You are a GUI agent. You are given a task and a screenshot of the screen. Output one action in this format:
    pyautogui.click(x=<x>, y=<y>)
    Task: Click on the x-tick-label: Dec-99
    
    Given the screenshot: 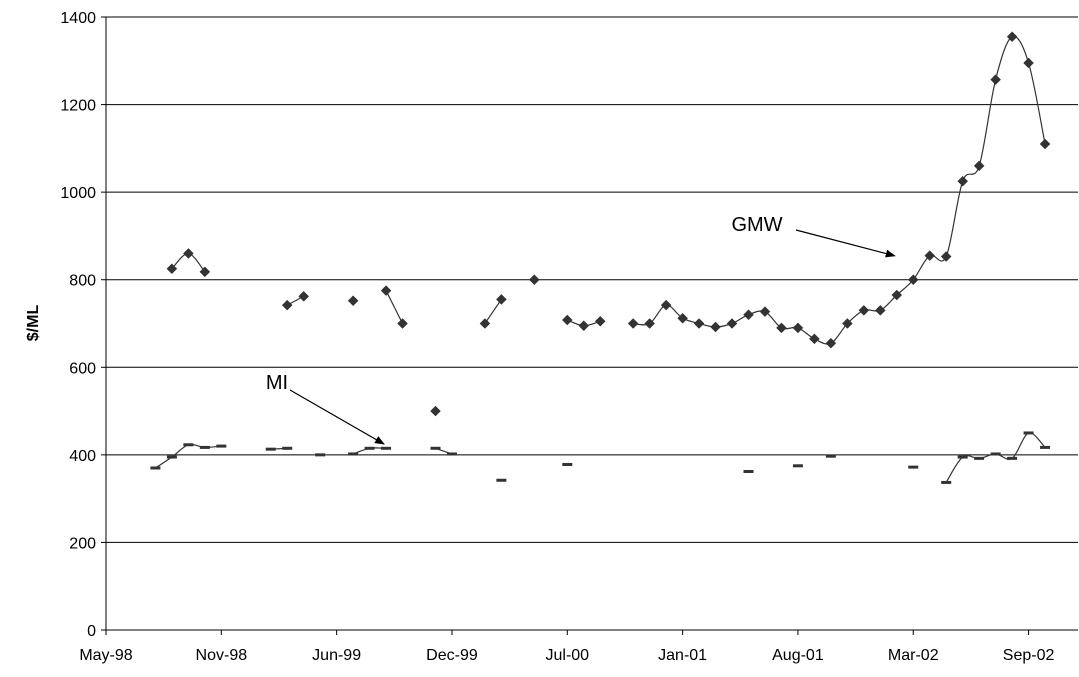 What is the action you would take?
    pyautogui.click(x=452, y=655)
    